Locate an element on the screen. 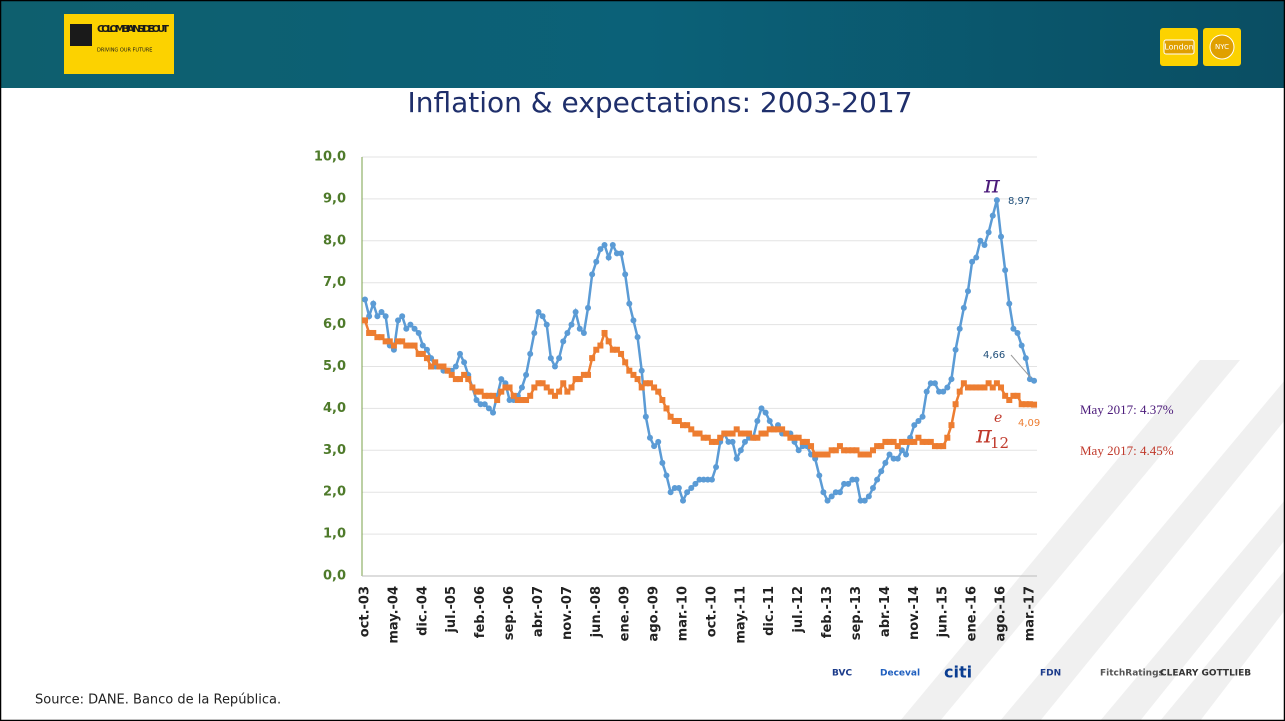 The height and width of the screenshot is (721, 1285). y-tick-label: 6,0 is located at coordinates (334, 324).